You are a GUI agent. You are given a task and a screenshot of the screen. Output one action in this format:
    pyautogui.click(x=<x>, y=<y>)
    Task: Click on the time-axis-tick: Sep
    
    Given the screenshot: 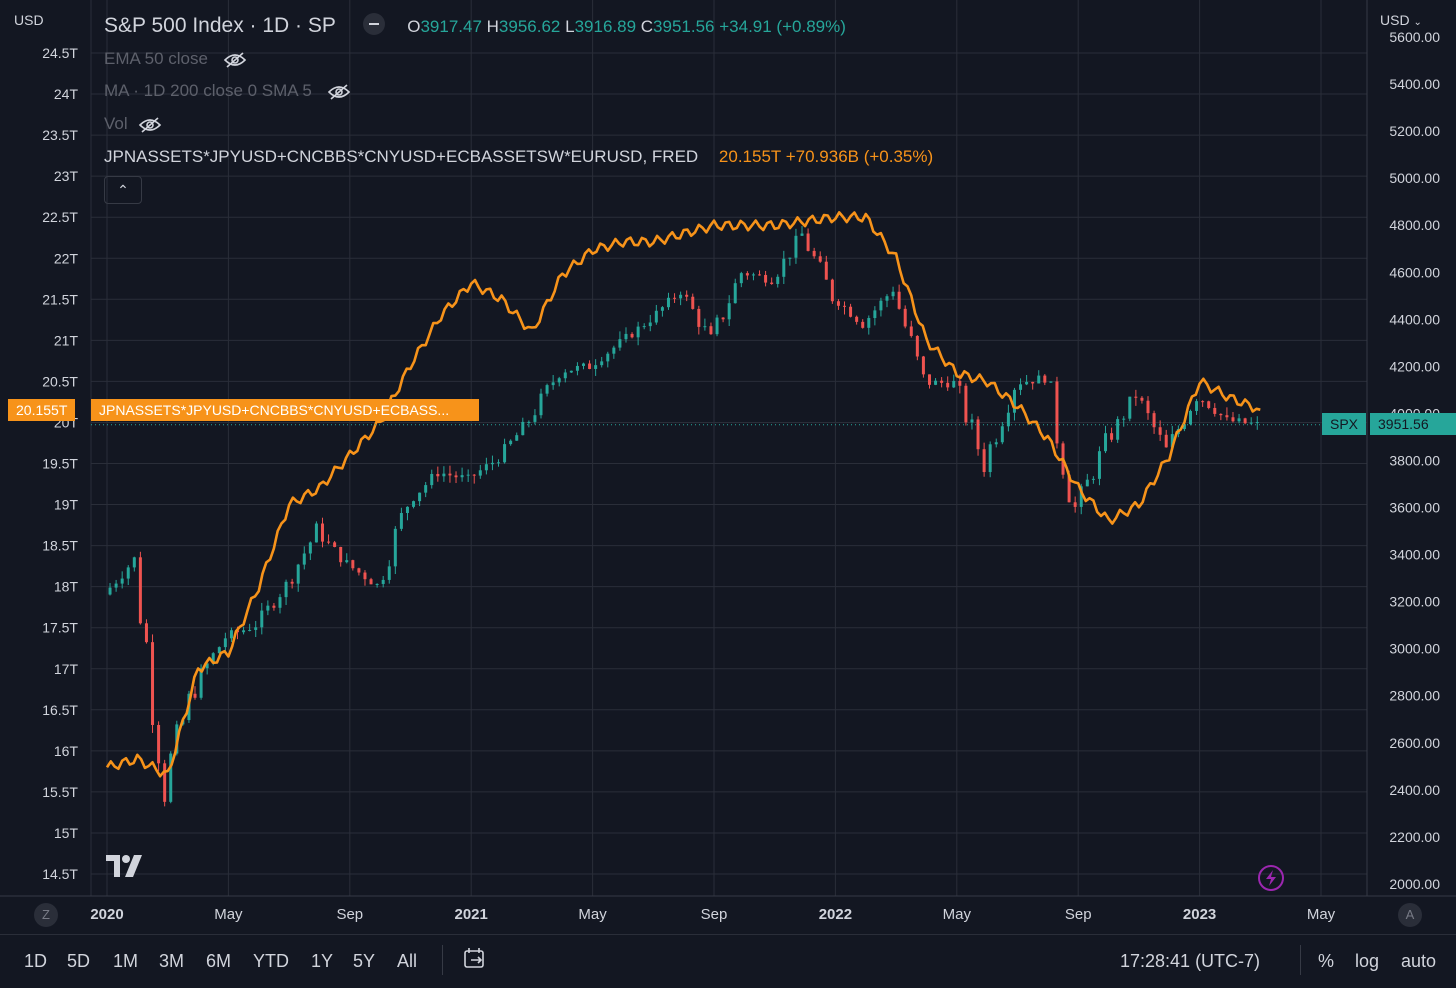 What is the action you would take?
    pyautogui.click(x=349, y=914)
    